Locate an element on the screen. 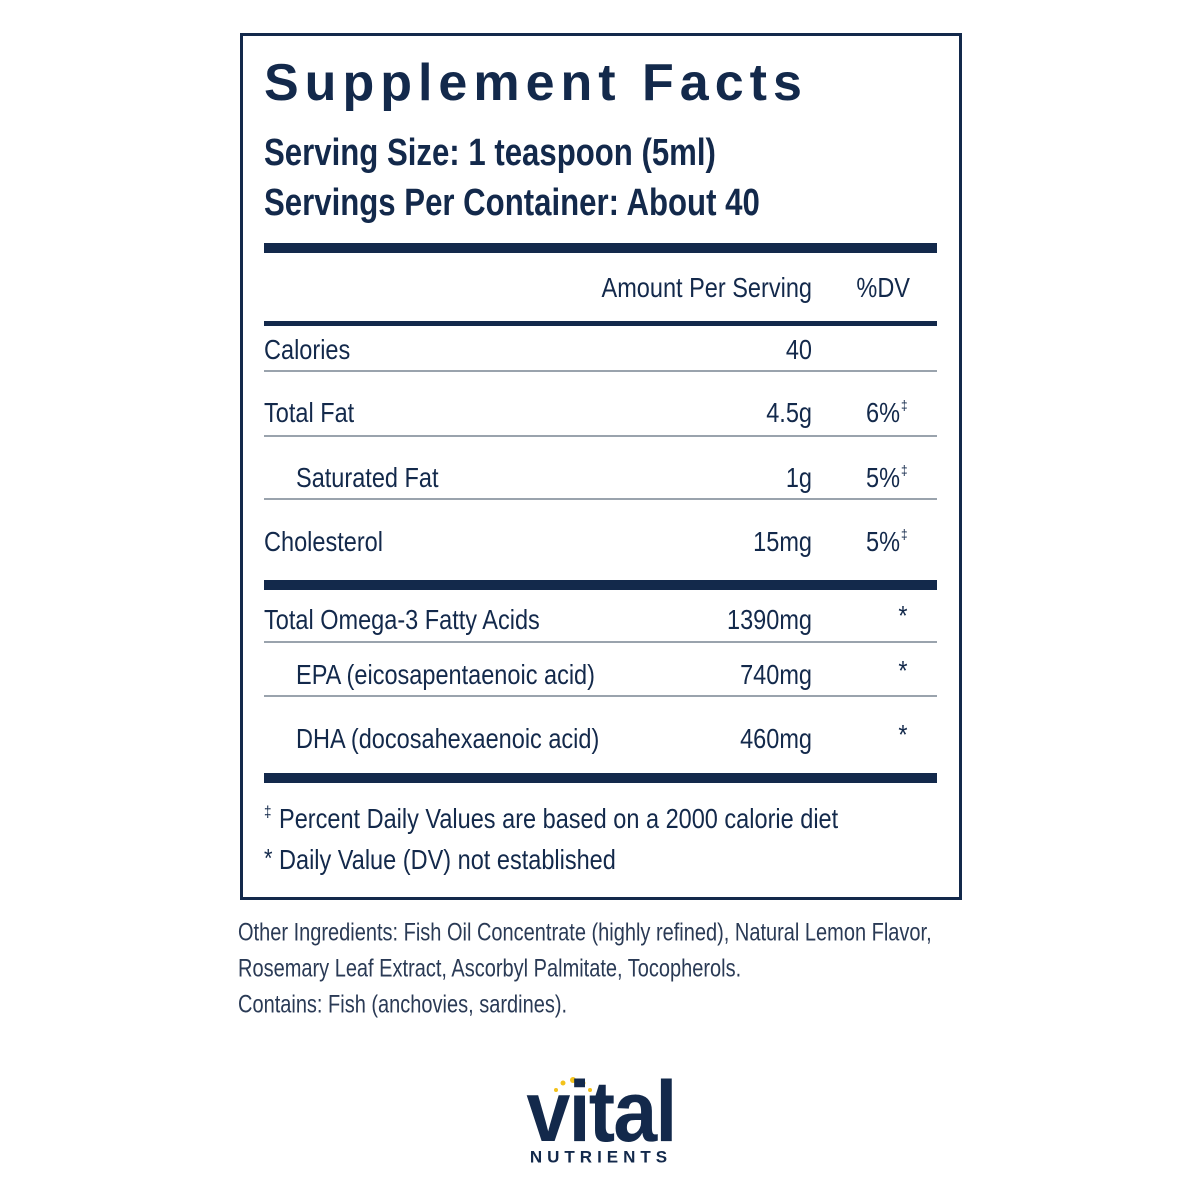 The width and height of the screenshot is (1200, 1200). nutrient-amount: 460mg is located at coordinates (776, 738).